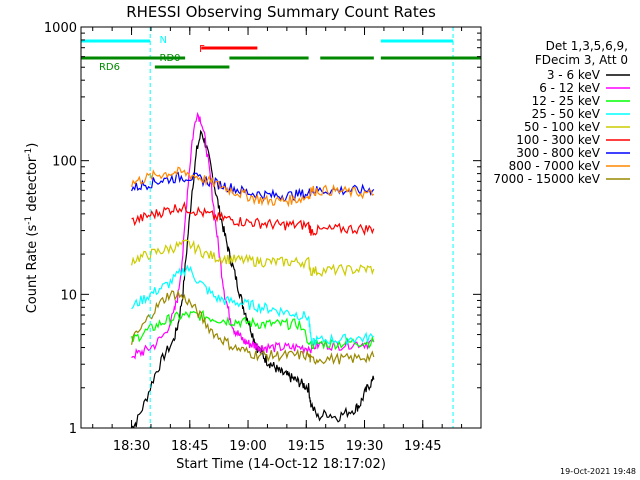  I want to click on y-tick-label-2: 100, so click(64, 162).